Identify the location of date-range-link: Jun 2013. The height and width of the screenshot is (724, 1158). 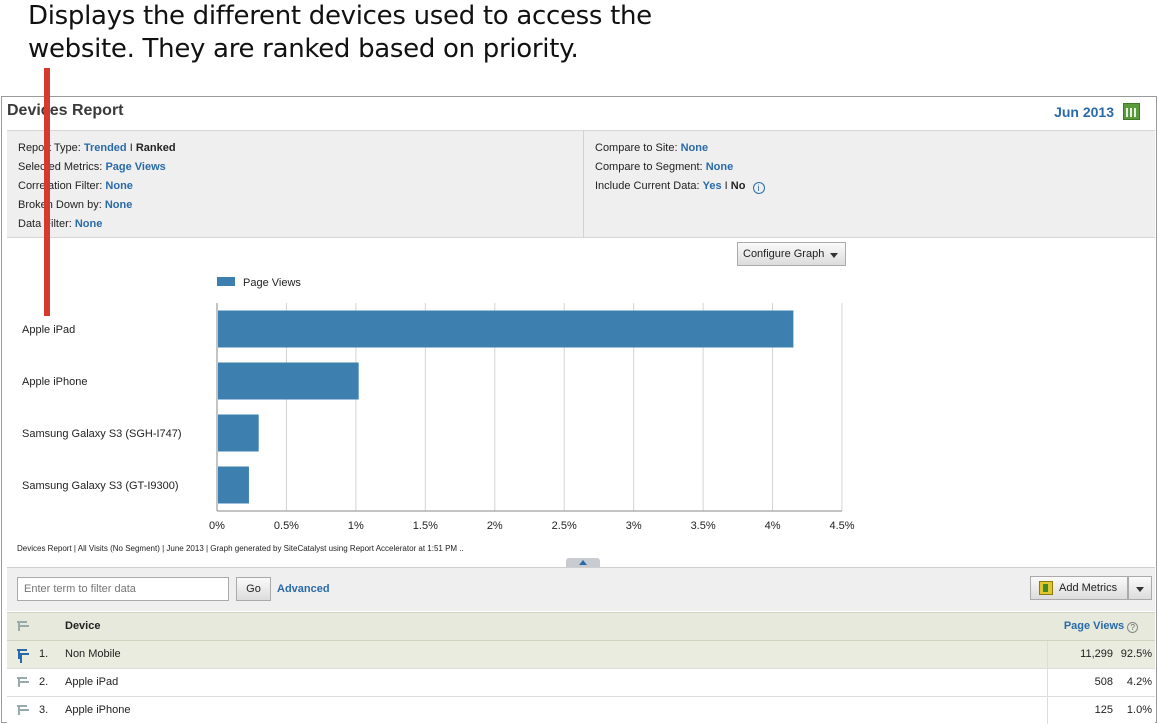
(1084, 112).